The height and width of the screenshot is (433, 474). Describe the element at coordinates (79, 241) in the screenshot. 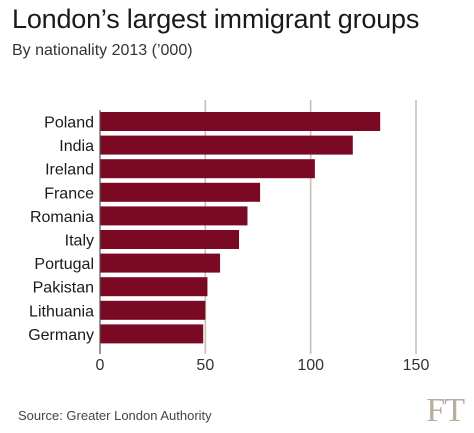

I see `category-label: Italy` at that location.